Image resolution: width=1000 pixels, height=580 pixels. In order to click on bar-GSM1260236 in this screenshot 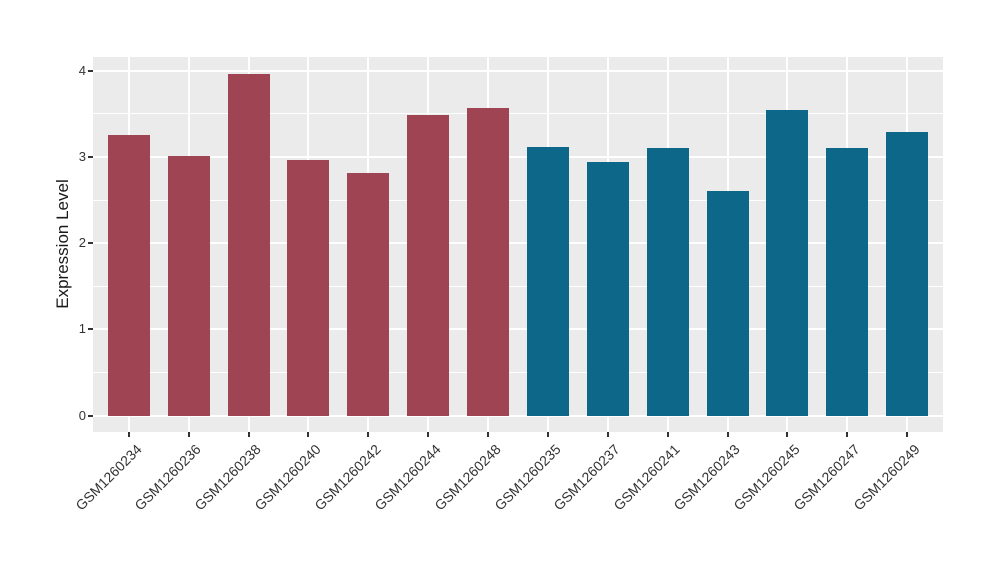, I will do `click(188, 286)`.